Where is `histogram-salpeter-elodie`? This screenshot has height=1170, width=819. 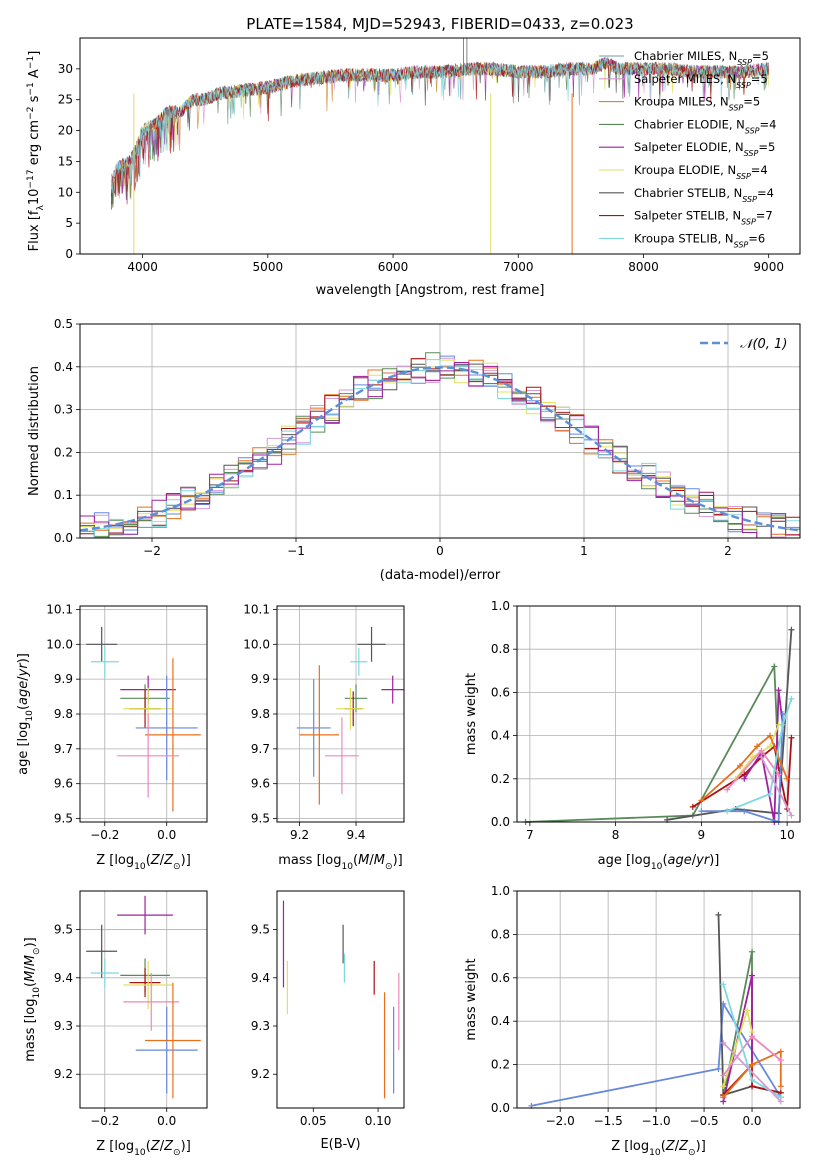 histogram-salpeter-elodie is located at coordinates (440, 450).